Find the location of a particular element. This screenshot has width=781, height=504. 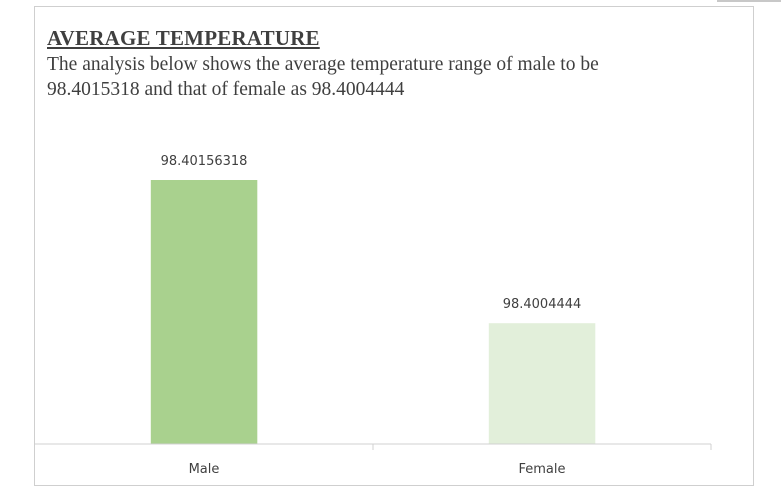

window-edge-line is located at coordinates (749, 1).